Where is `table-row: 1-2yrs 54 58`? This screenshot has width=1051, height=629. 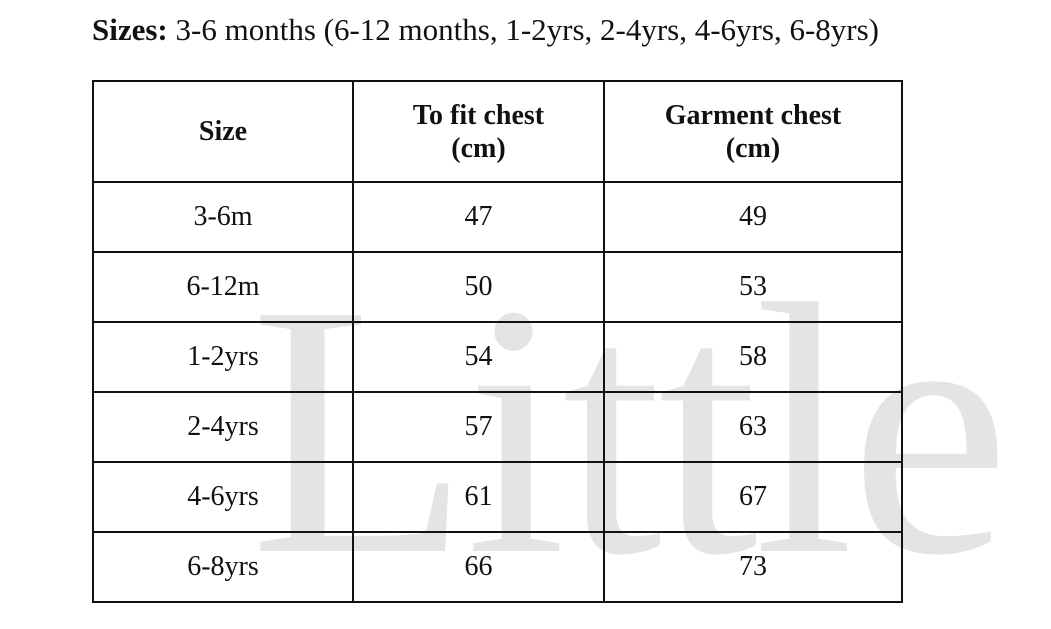
table-row: 1-2yrs 54 58 is located at coordinates (497, 357).